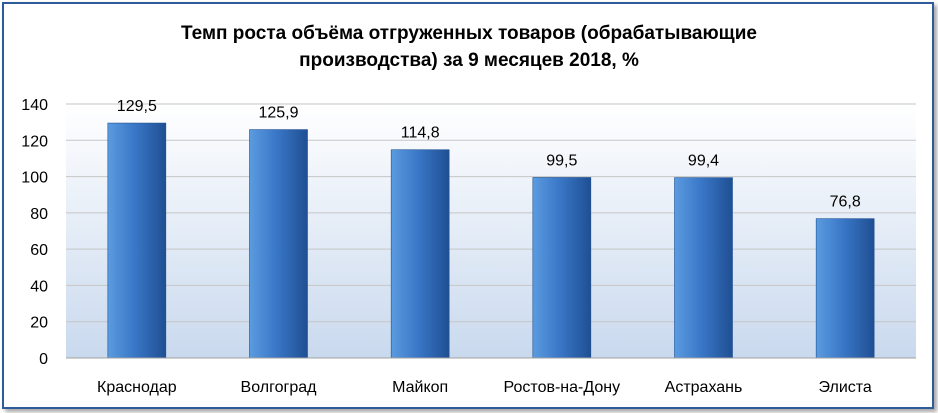 The image size is (938, 413). Describe the element at coordinates (704, 387) in the screenshot. I see `category-label: Астрахань` at that location.